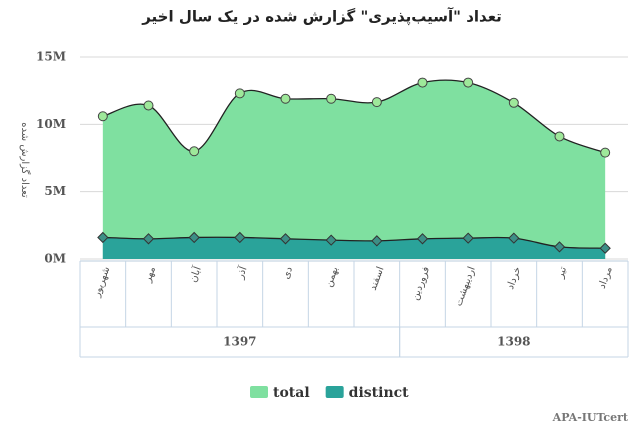 This screenshot has height=427, width=640. I want to click on x-tick-label: خرداد, so click(514, 278).